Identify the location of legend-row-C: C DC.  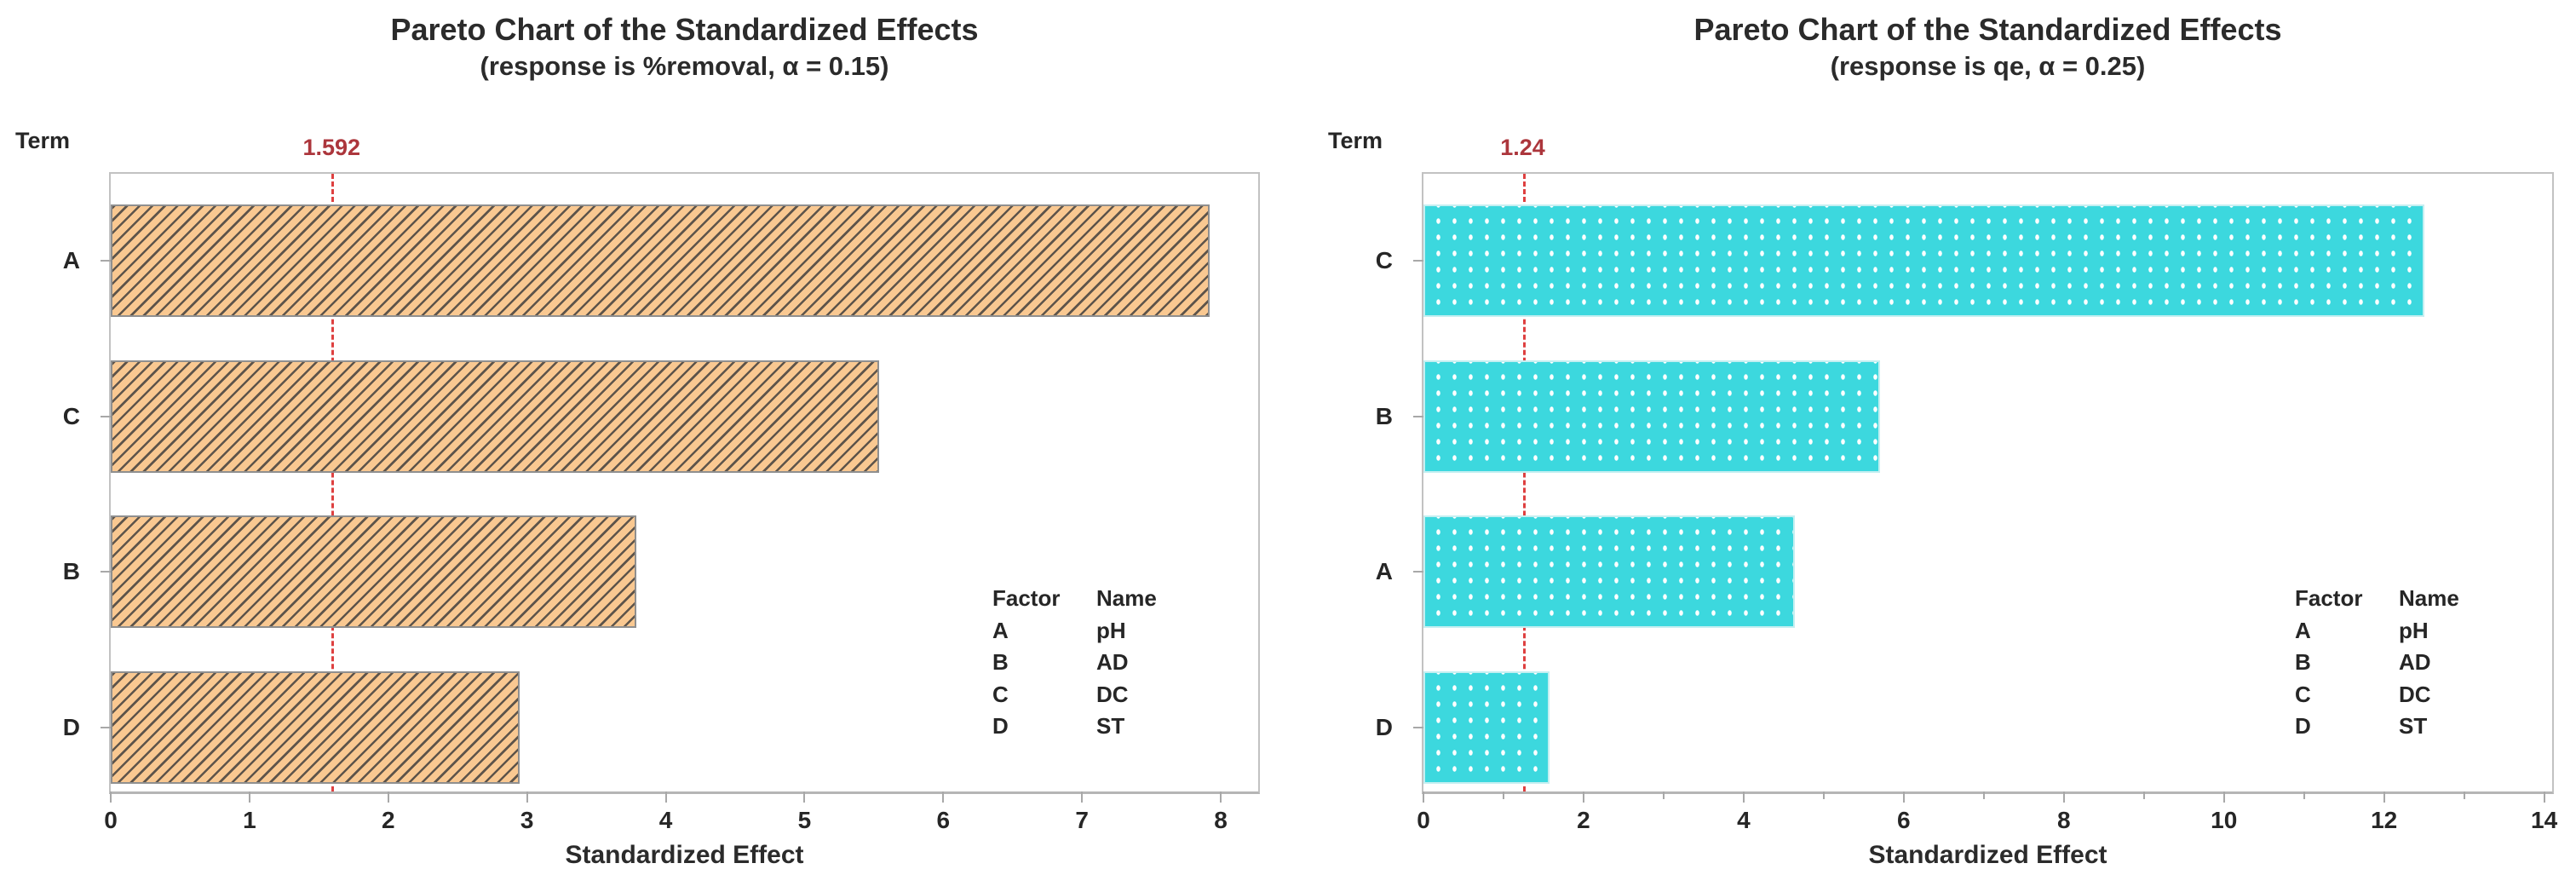
(1075, 695).